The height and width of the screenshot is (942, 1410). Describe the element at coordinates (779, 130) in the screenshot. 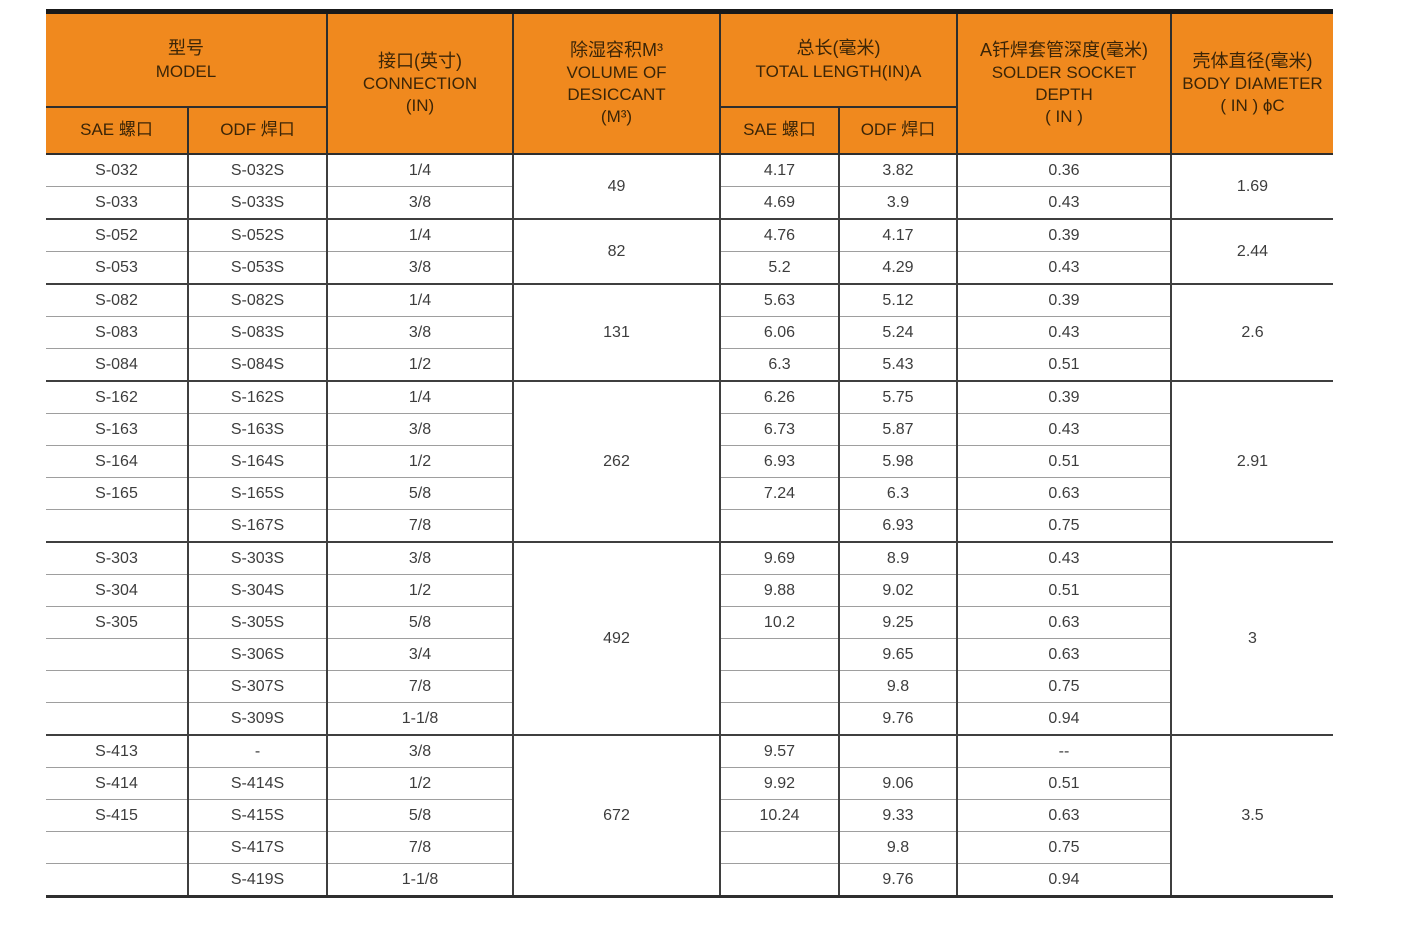

I see `subheader-length-sae: SAE 螺口` at that location.